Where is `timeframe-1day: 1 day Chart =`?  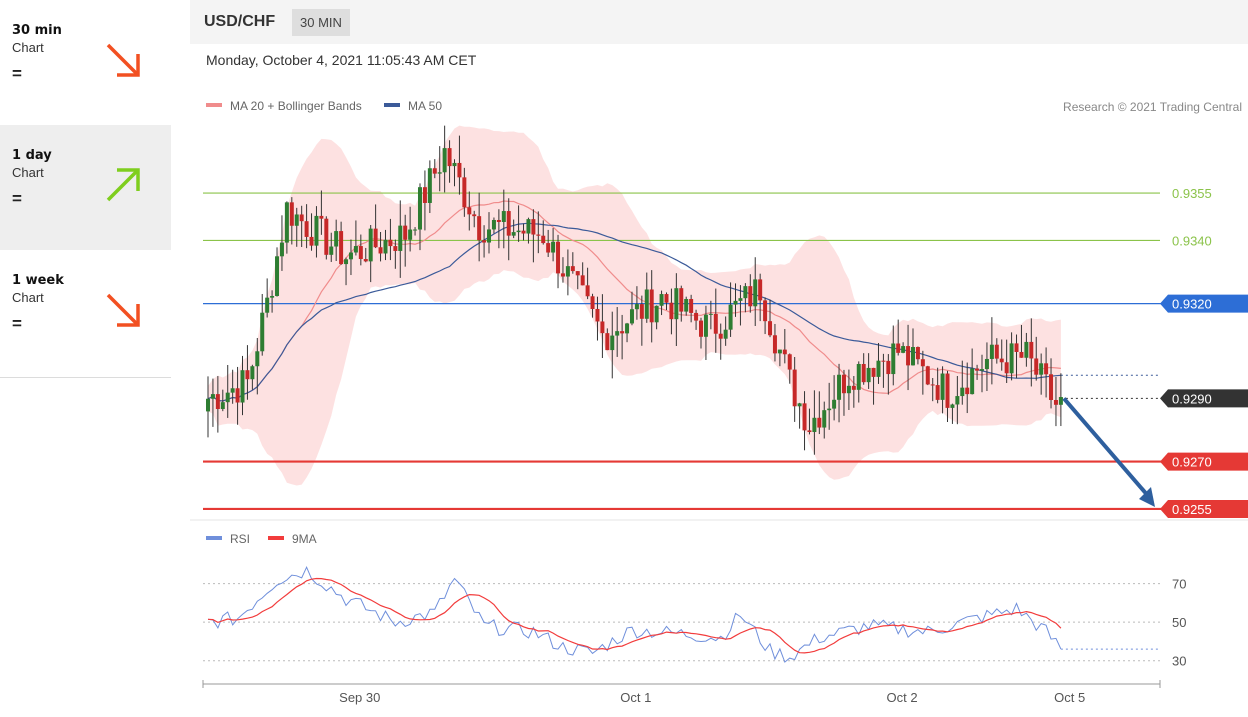 timeframe-1day: 1 day Chart = is located at coordinates (85, 187).